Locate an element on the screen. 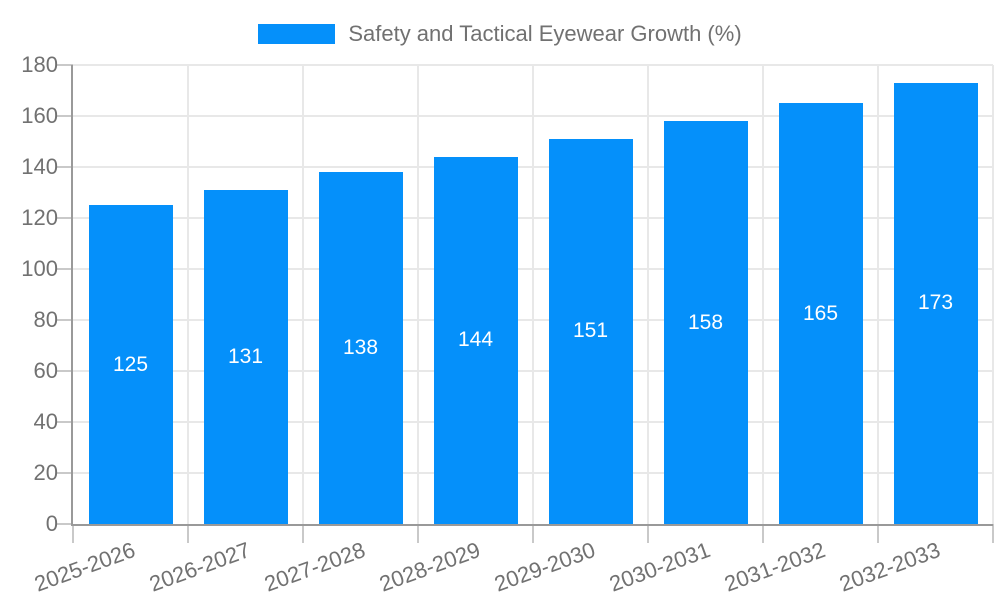  legend: Safety and Tactical Eyewear Growth (%) is located at coordinates (500, 34).